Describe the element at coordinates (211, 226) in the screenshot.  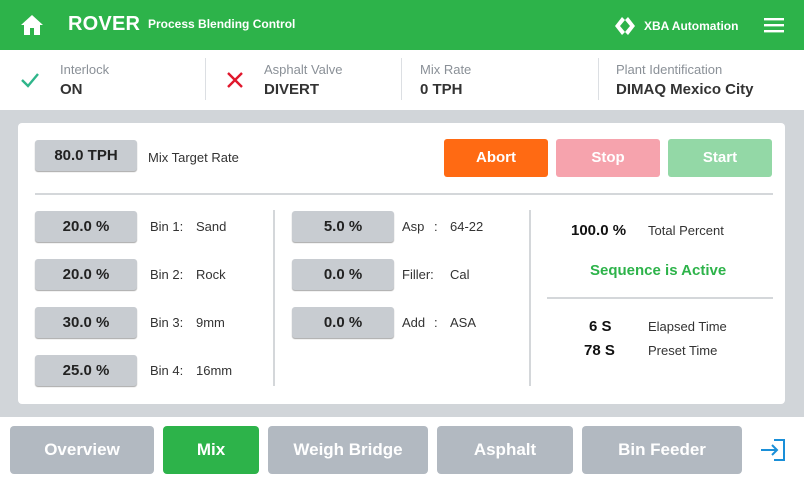
I see `bin-1-material: Sand` at that location.